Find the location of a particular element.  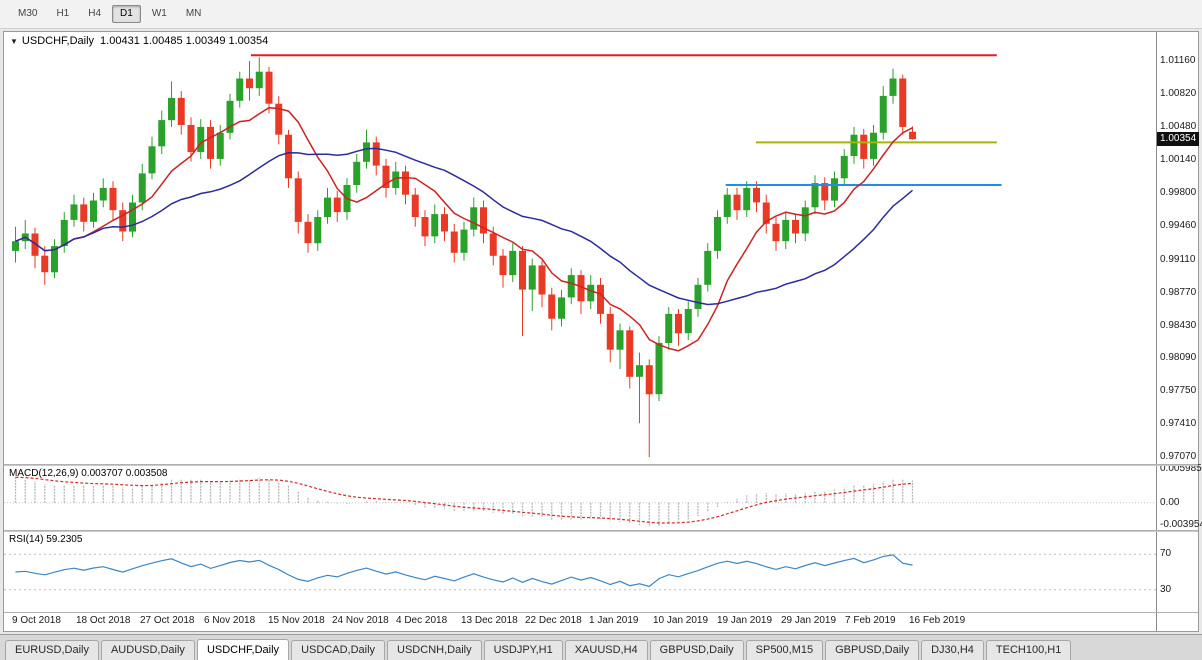

timeframe-button-m30: M30 is located at coordinates (28, 13).